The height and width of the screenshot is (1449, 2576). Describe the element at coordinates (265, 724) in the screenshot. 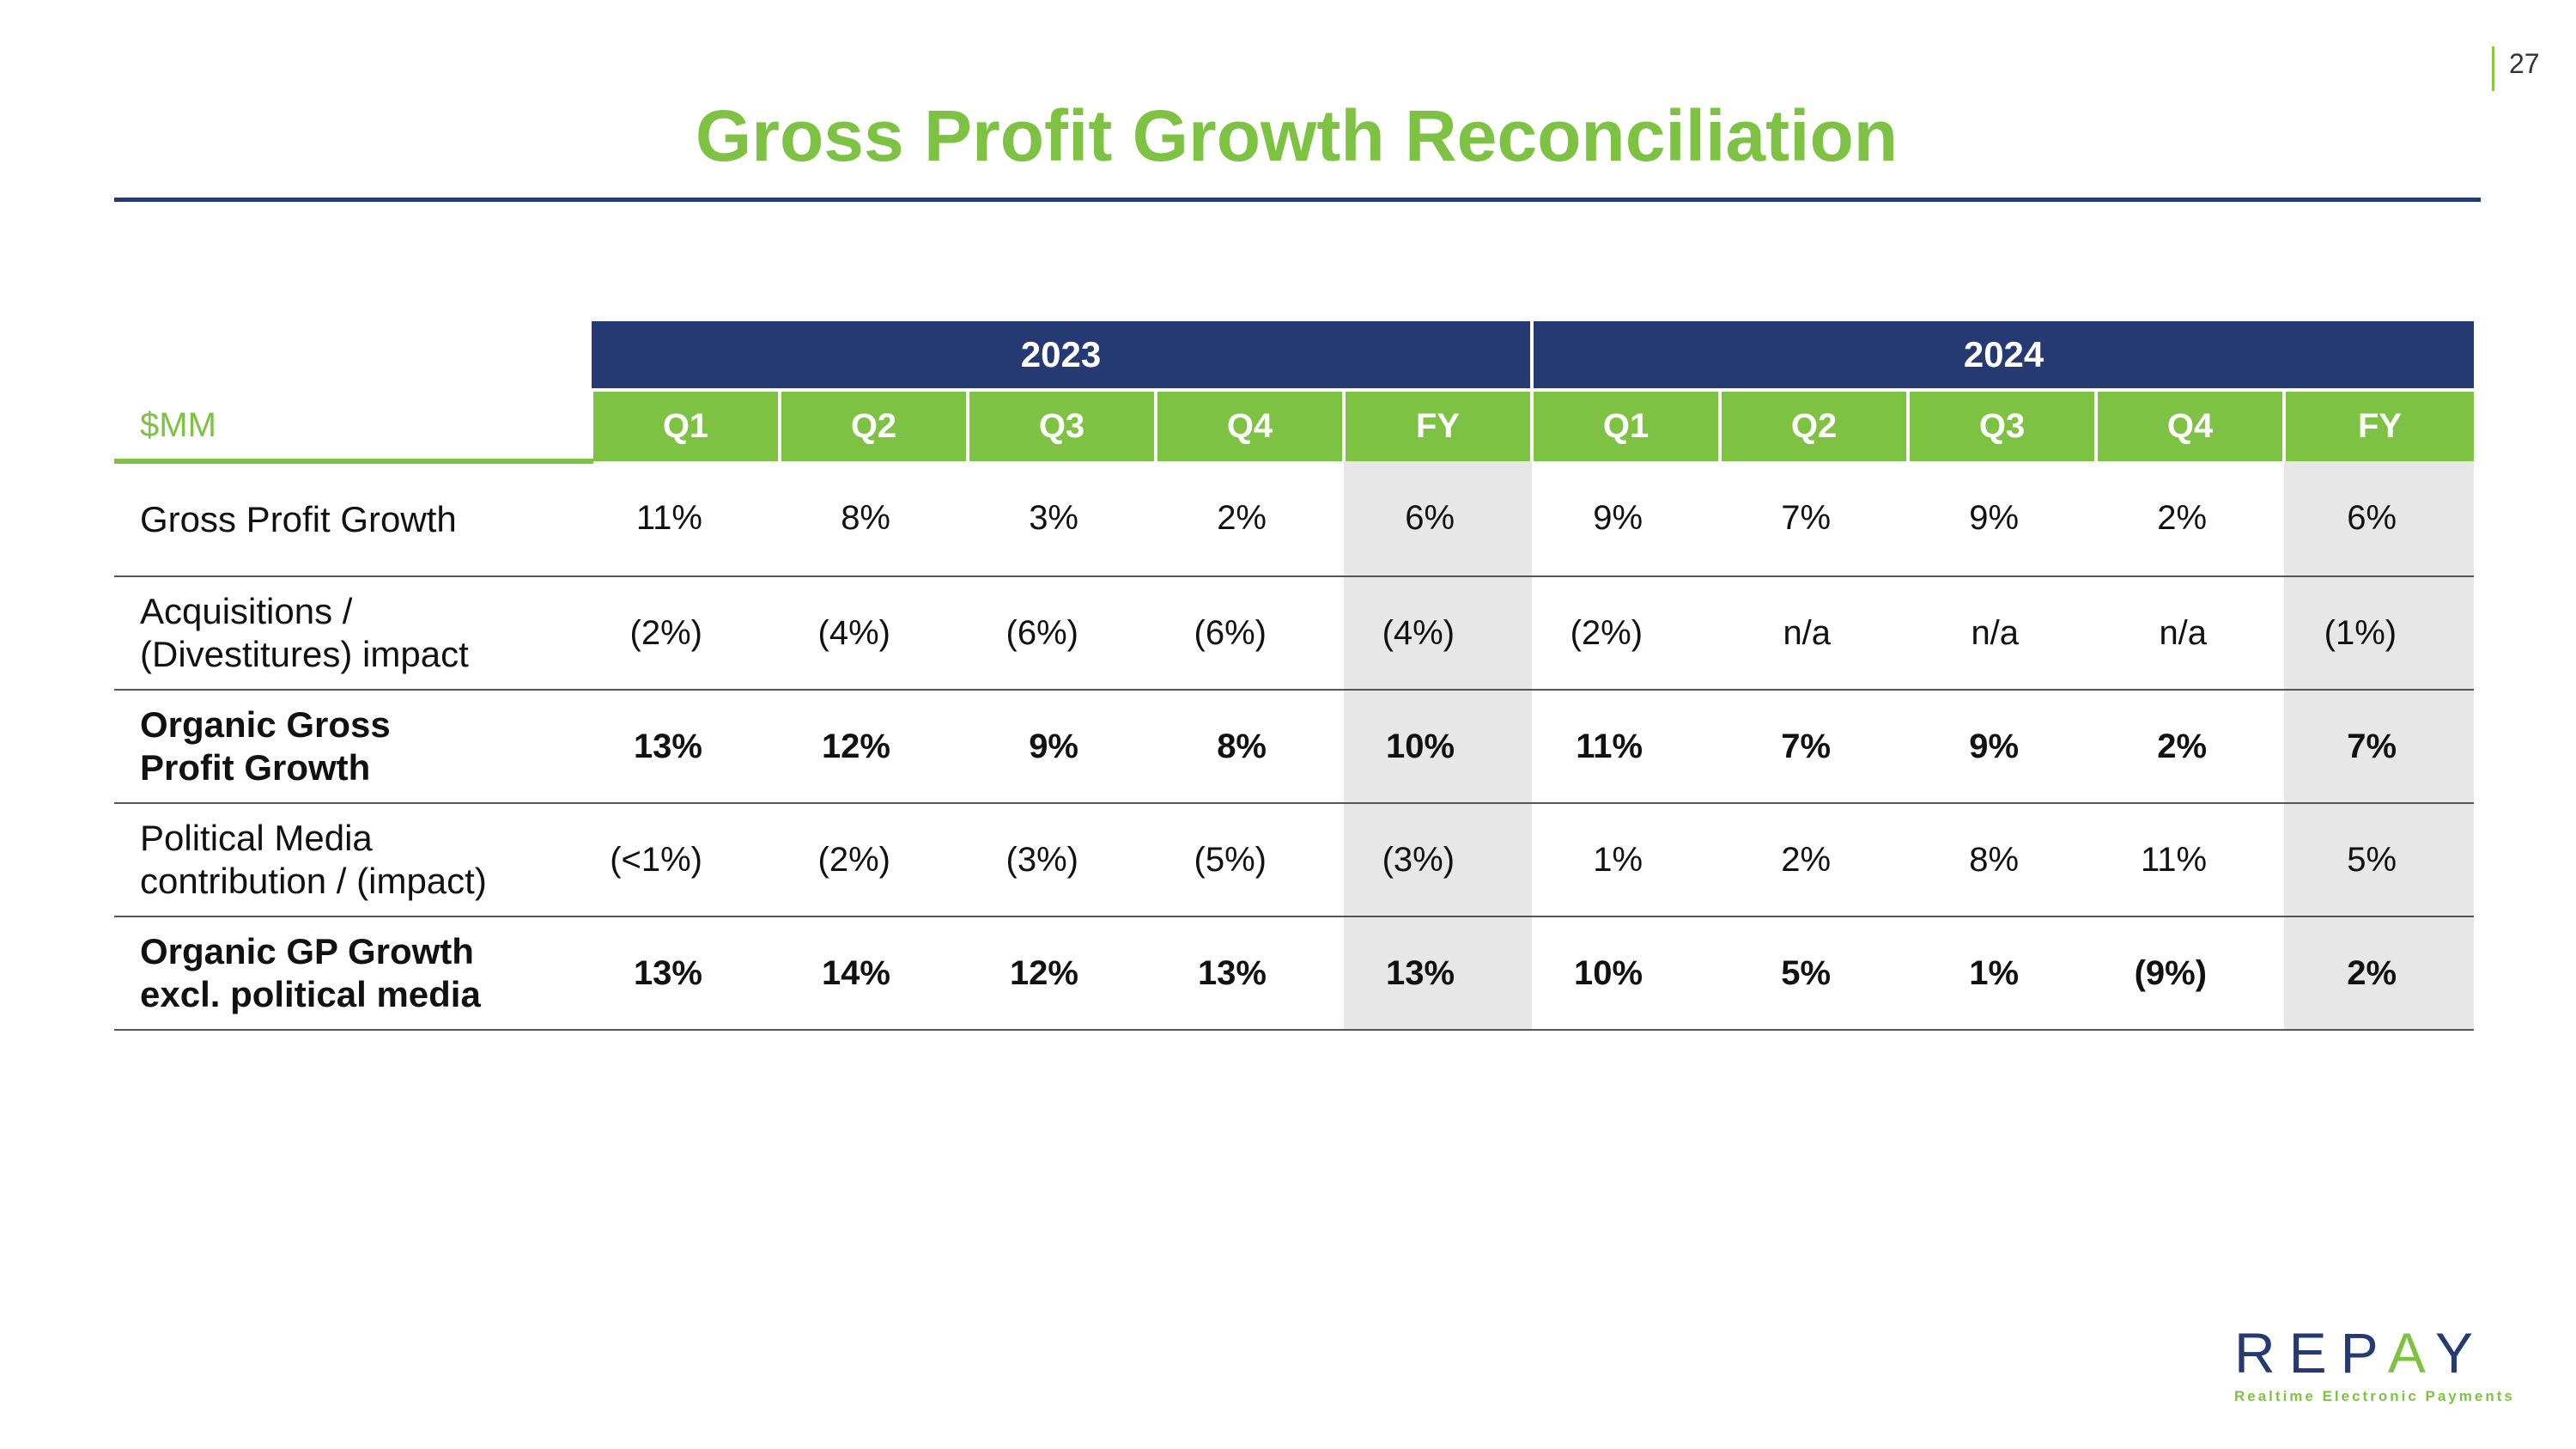

I see `row-label-line: Organic Gross` at that location.